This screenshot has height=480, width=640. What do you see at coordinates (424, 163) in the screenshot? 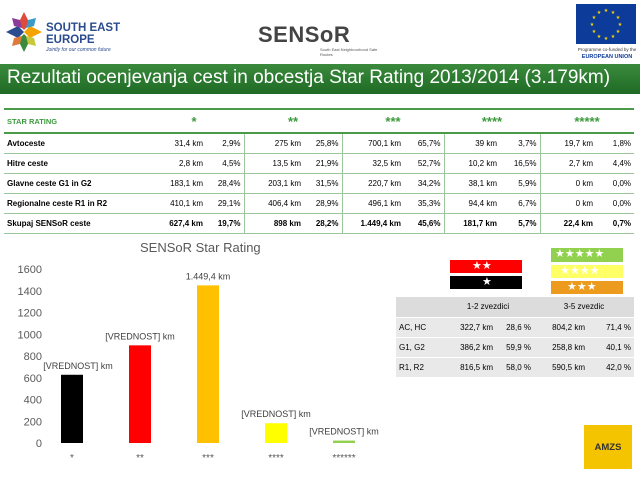
I see `percent-cell: 52,7%` at bounding box center [424, 163].